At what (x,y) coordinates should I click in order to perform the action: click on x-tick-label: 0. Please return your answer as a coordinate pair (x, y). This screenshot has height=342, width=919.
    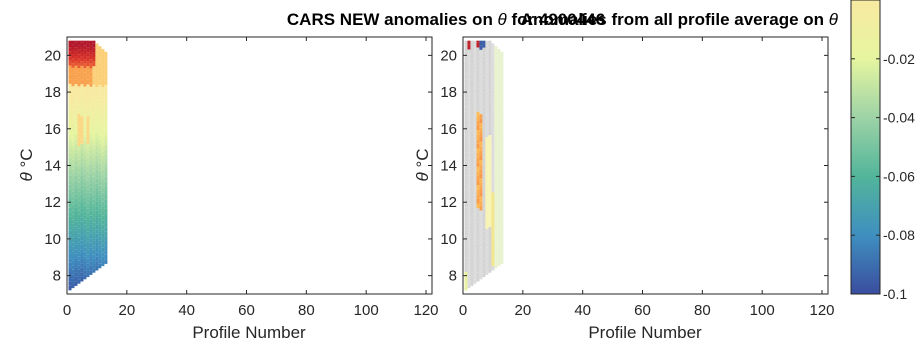
    Looking at the image, I should click on (463, 310).